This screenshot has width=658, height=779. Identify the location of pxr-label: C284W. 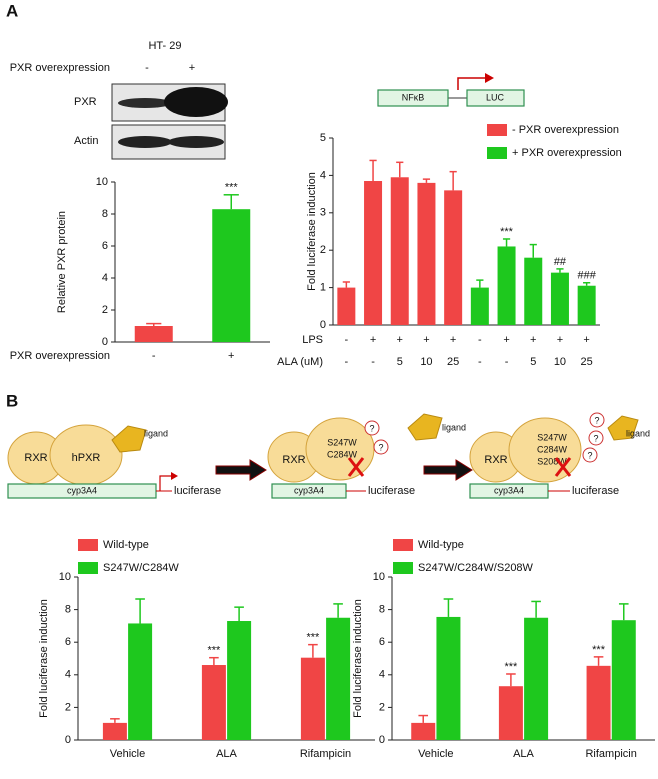
(342, 454).